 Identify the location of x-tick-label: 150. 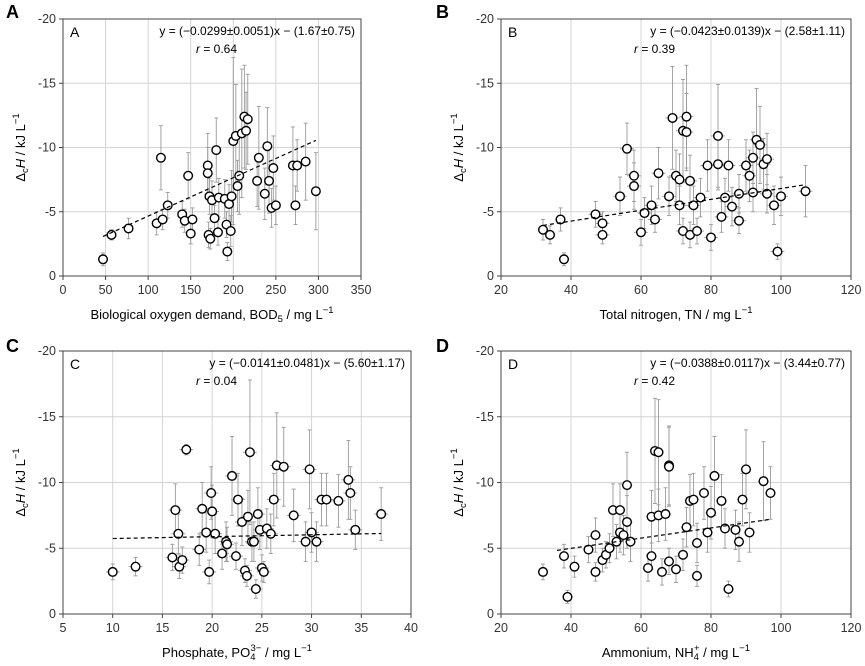
(190, 290).